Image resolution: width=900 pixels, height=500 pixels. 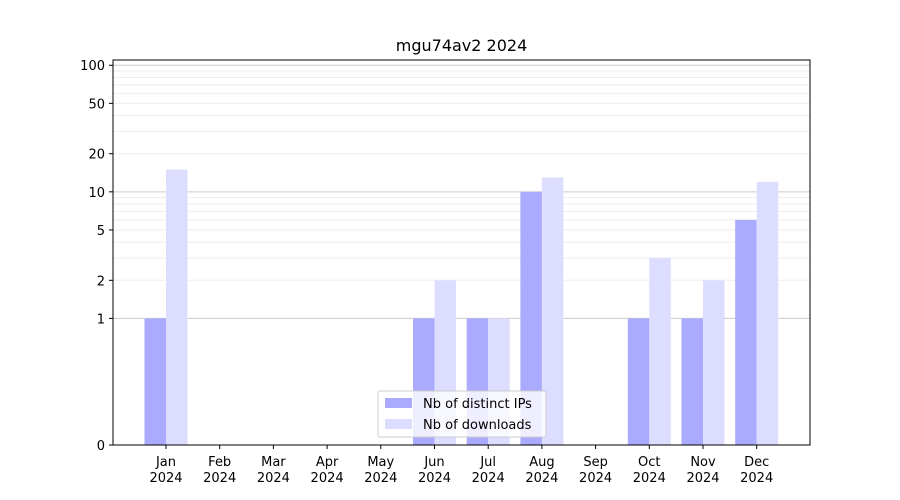 I want to click on legend-box, so click(x=462, y=414).